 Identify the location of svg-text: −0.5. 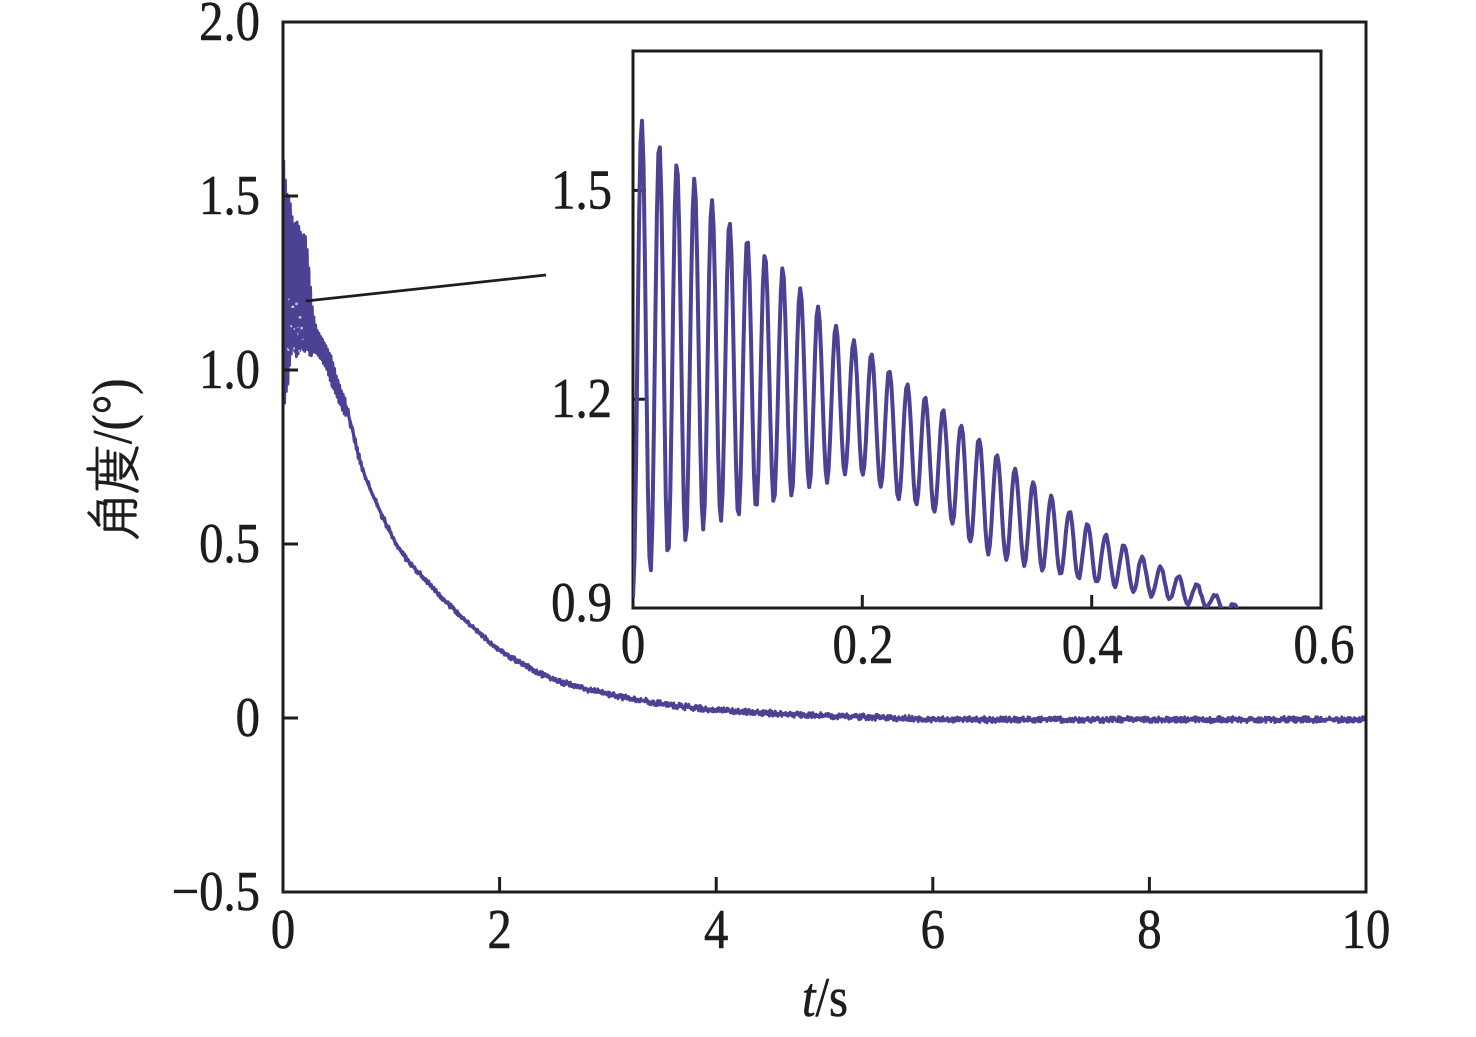
(216, 892).